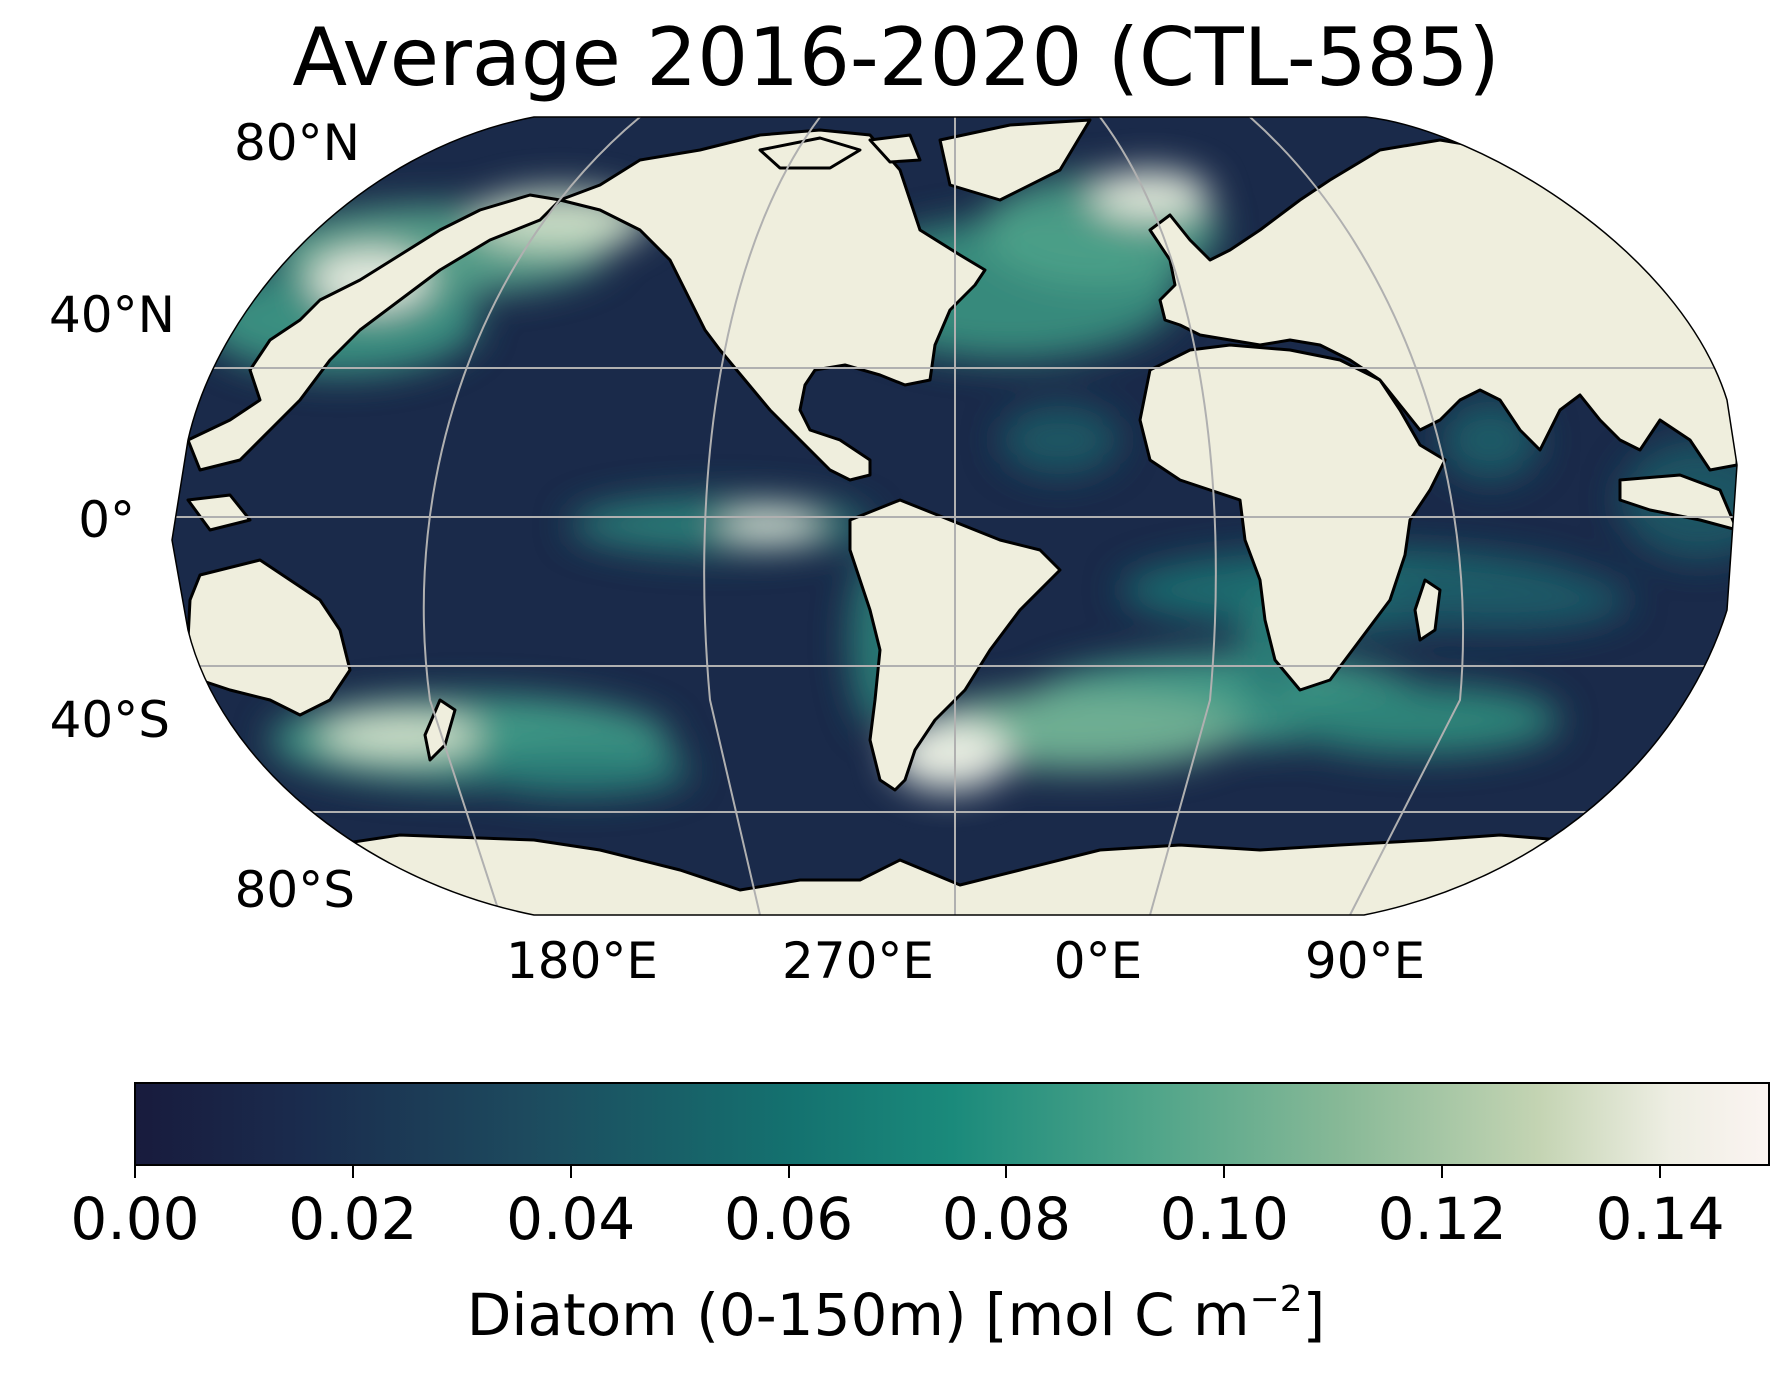 Image resolution: width=1792 pixels, height=1375 pixels. What do you see at coordinates (1365, 961) in the screenshot?
I see `lon-label-90e: 90°E` at bounding box center [1365, 961].